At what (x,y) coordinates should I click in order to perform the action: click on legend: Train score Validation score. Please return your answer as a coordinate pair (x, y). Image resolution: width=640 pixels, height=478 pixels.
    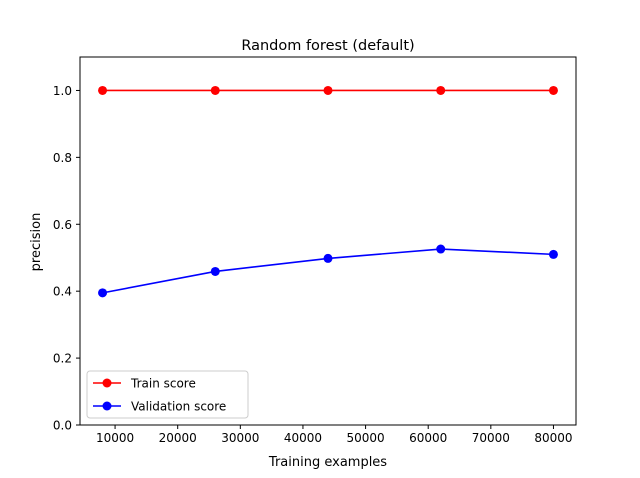
    Looking at the image, I should click on (167, 394).